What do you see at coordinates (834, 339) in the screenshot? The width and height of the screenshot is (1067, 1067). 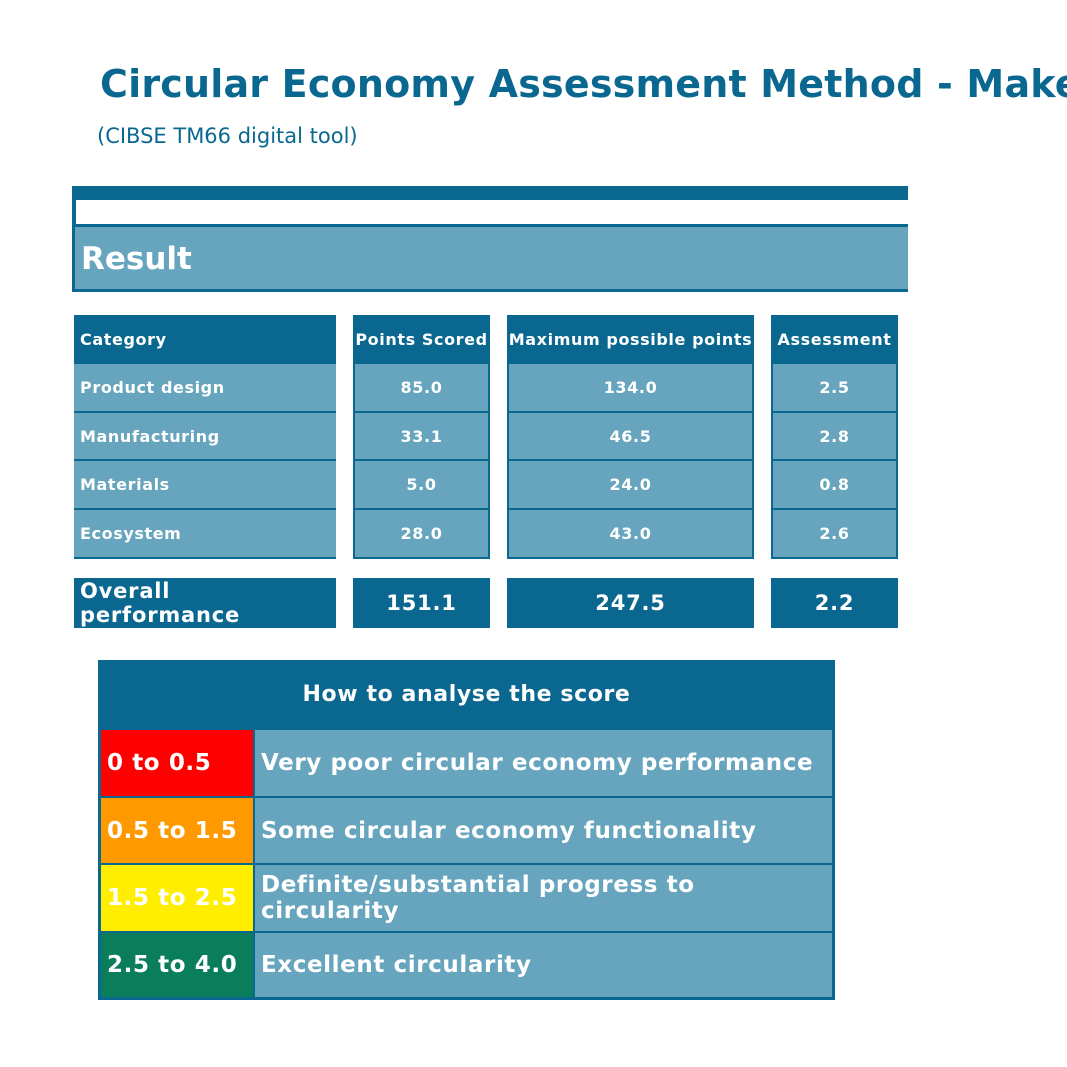 I see `column-header-assessment: Assessment` at bounding box center [834, 339].